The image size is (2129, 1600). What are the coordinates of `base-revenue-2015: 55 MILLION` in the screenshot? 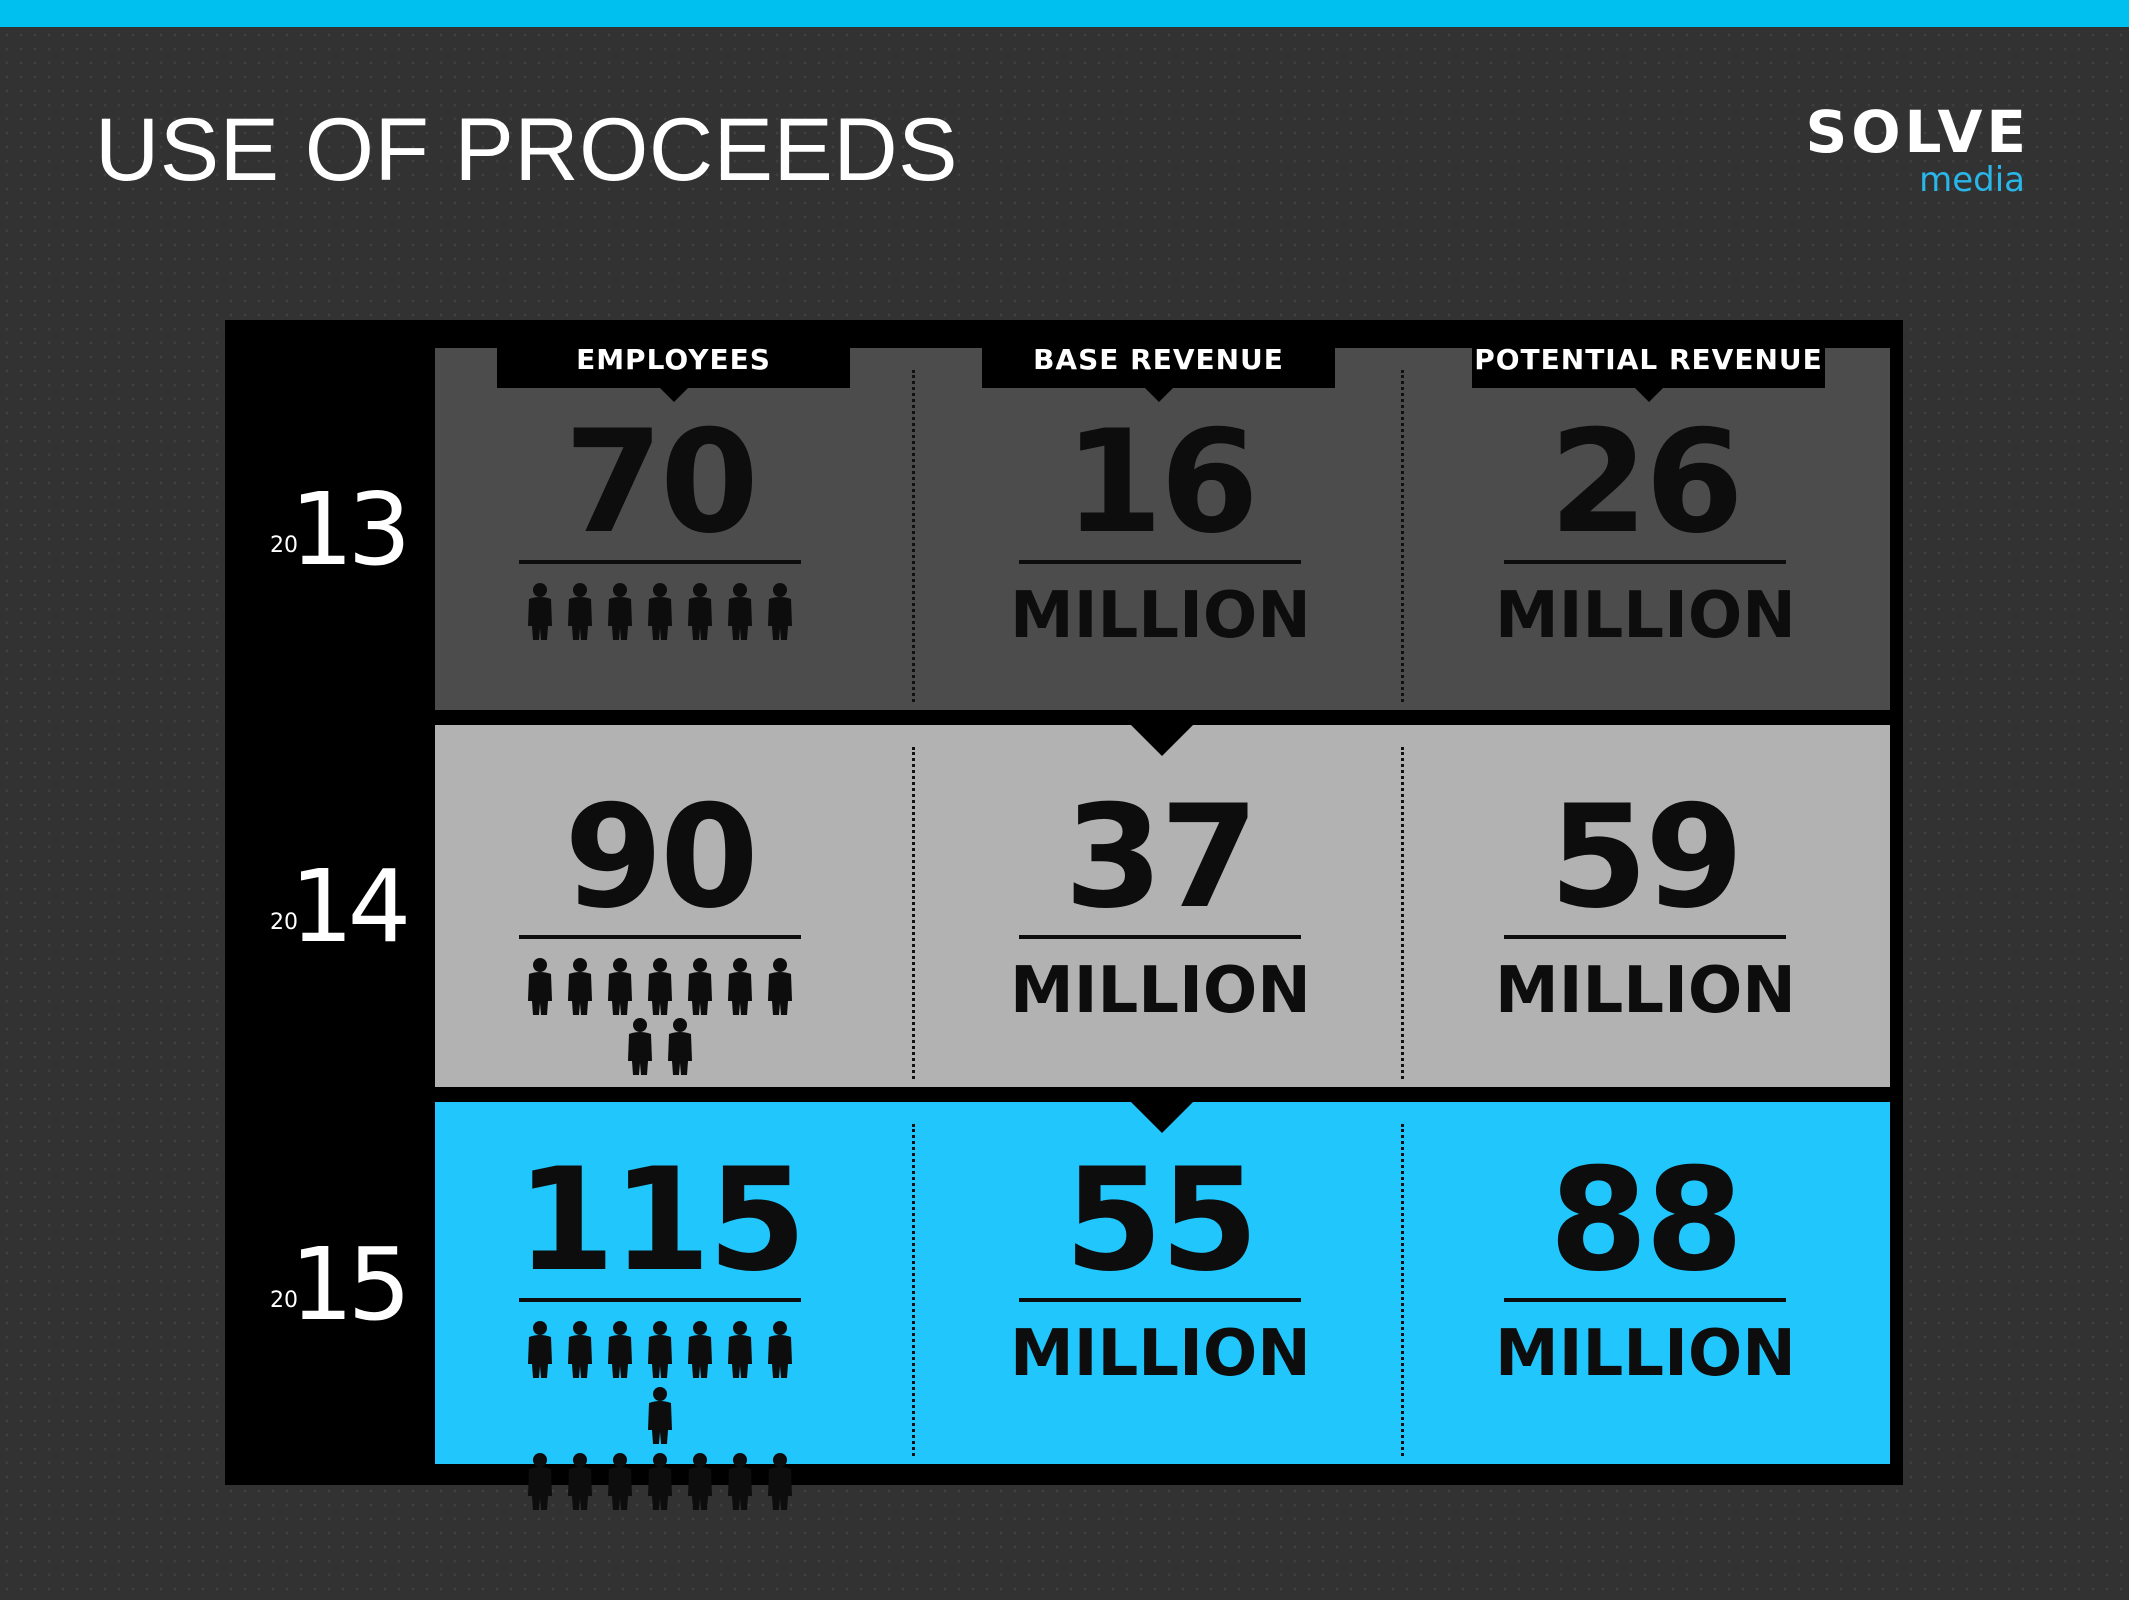 It's located at (1160, 1264).